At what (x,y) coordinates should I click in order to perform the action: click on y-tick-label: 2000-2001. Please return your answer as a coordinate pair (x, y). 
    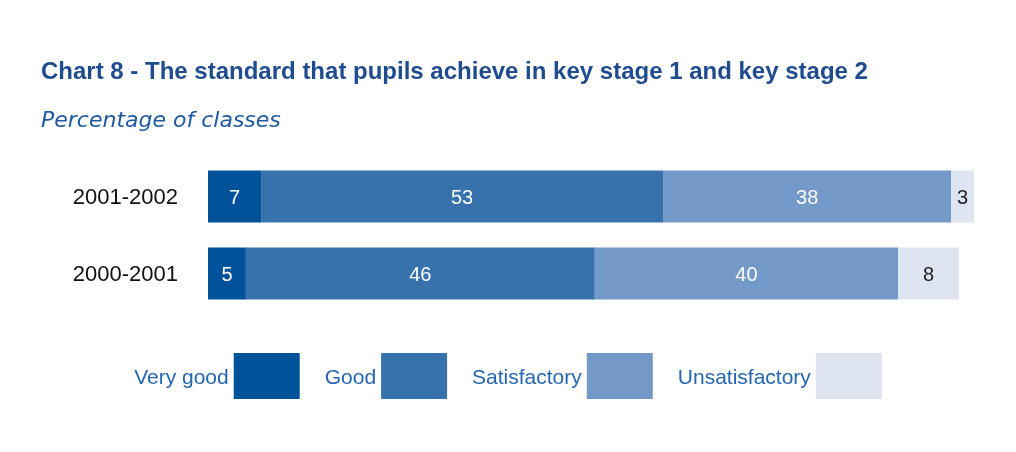
    Looking at the image, I should click on (125, 273).